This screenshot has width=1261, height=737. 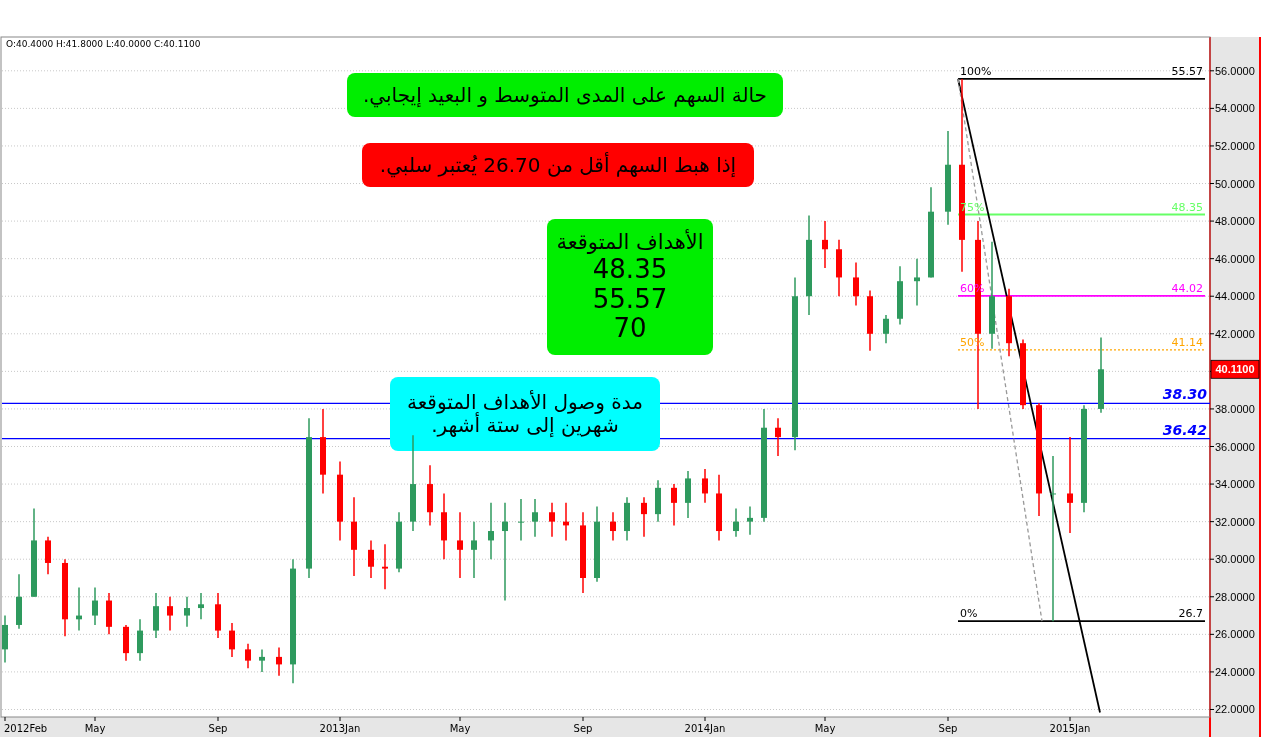 I want to click on annotation: 0%, so click(x=969, y=614).